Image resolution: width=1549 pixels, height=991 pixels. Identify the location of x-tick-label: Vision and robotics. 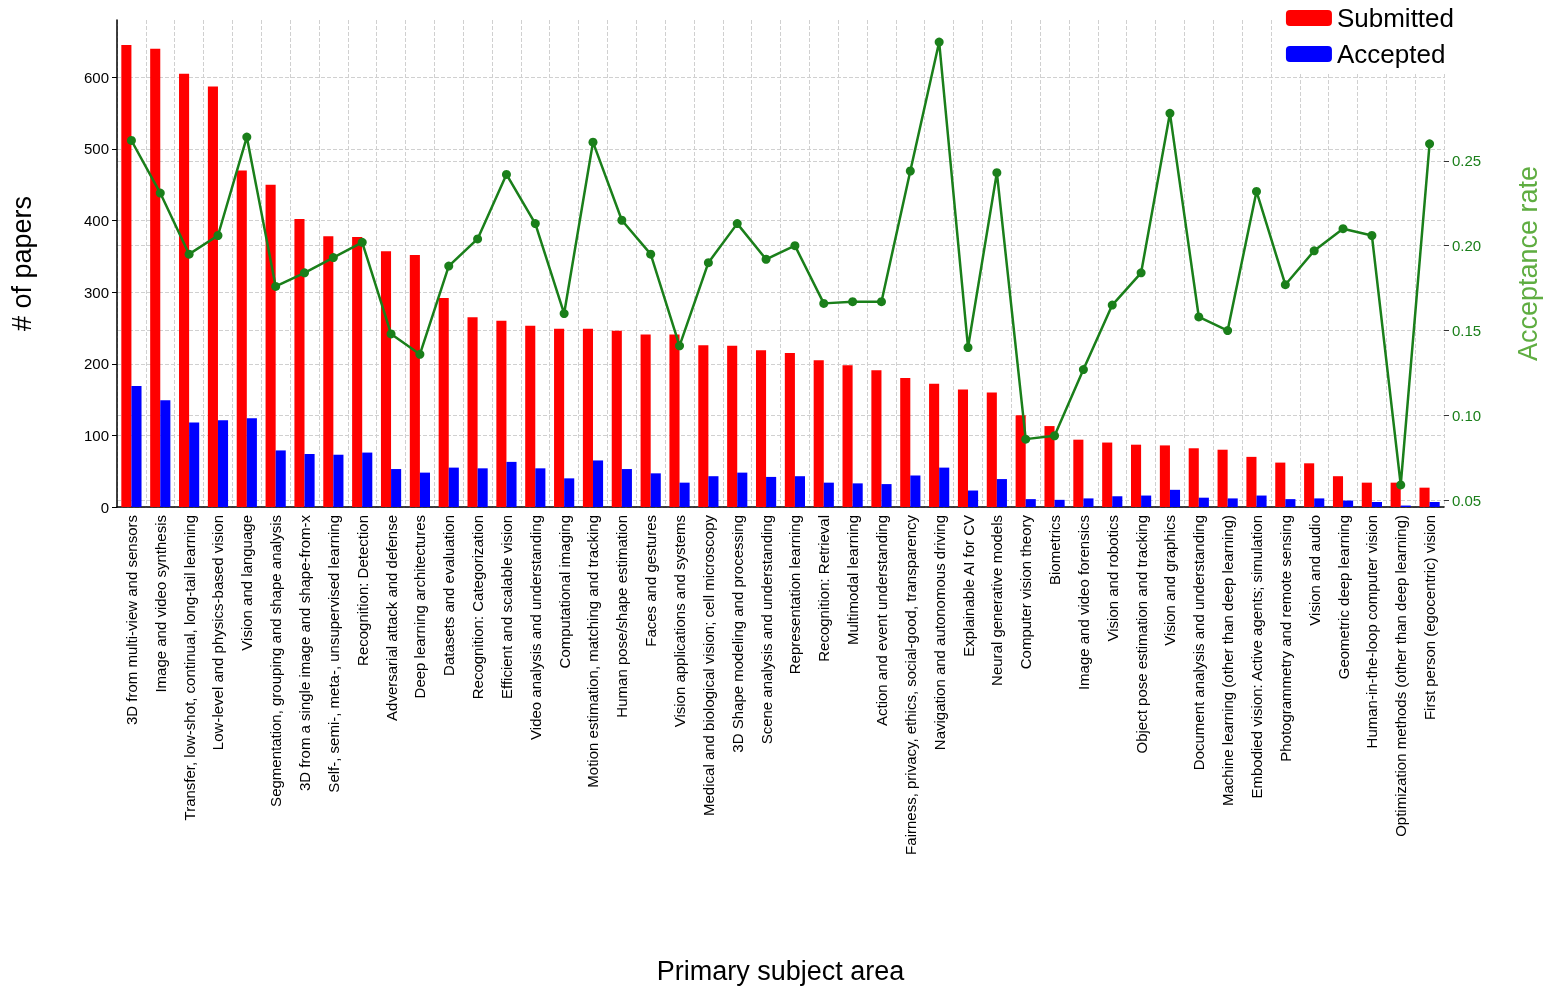
(1112, 578).